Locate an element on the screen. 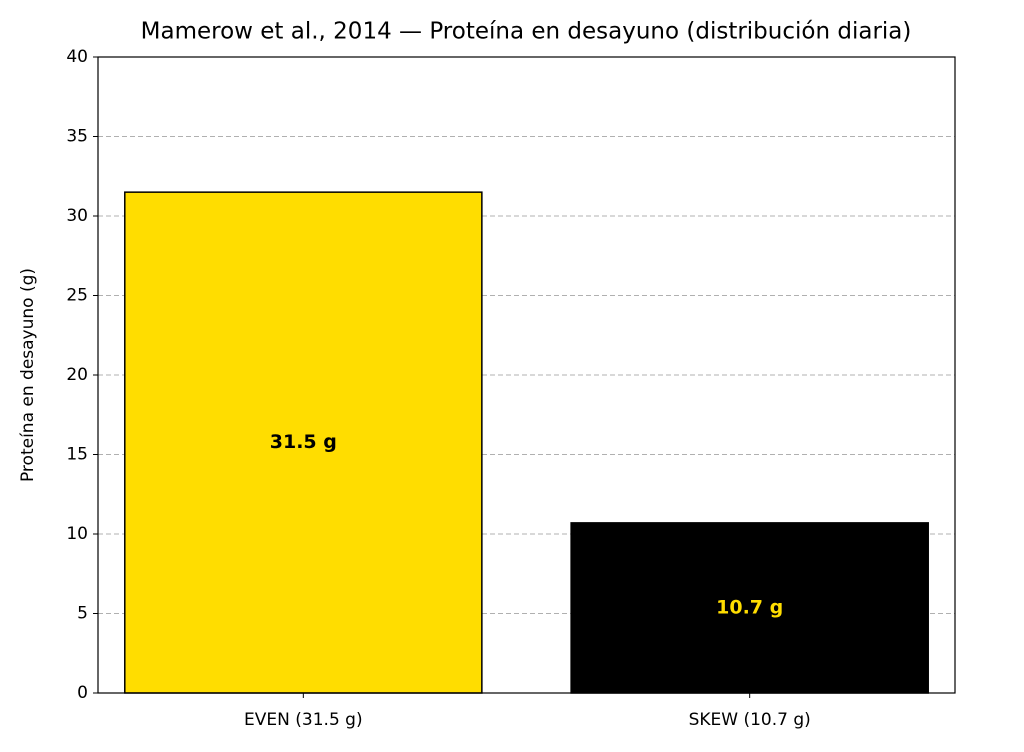 The height and width of the screenshot is (752, 1024). y-tick-label: 15 is located at coordinates (77, 455).